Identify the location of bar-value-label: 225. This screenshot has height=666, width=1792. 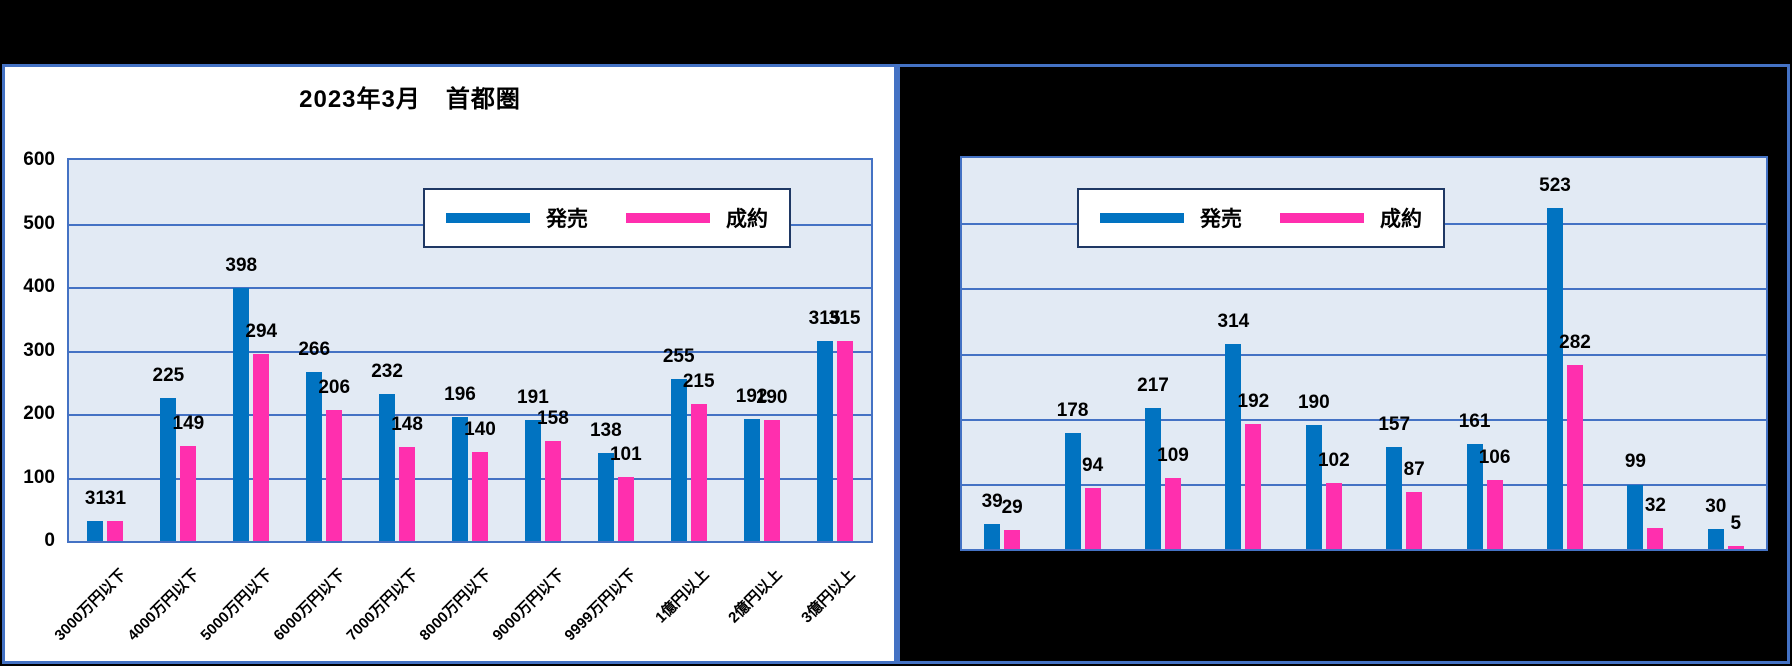
(168, 376).